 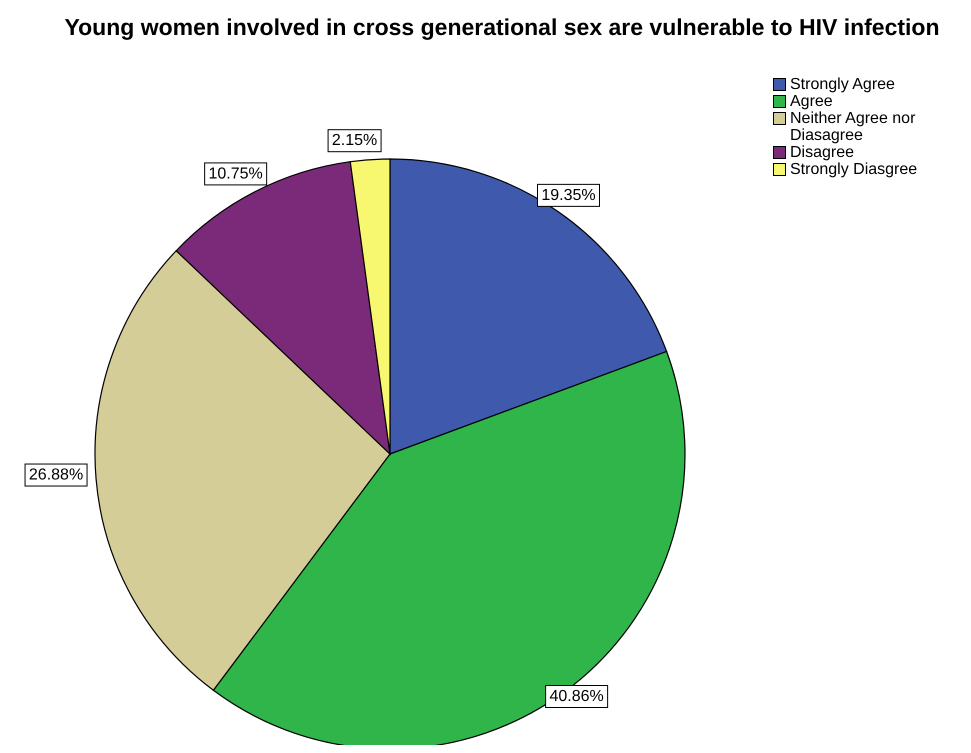 I want to click on data-label: 10.75%, so click(x=235, y=173).